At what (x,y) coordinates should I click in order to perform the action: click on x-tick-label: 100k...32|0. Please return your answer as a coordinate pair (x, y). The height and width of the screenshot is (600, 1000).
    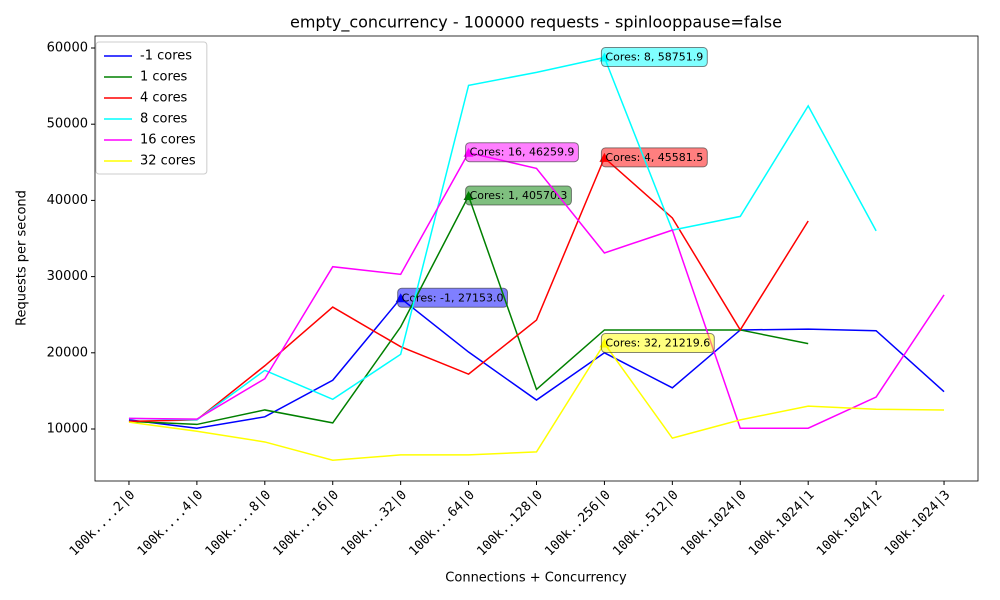
    Looking at the image, I should click on (373, 523).